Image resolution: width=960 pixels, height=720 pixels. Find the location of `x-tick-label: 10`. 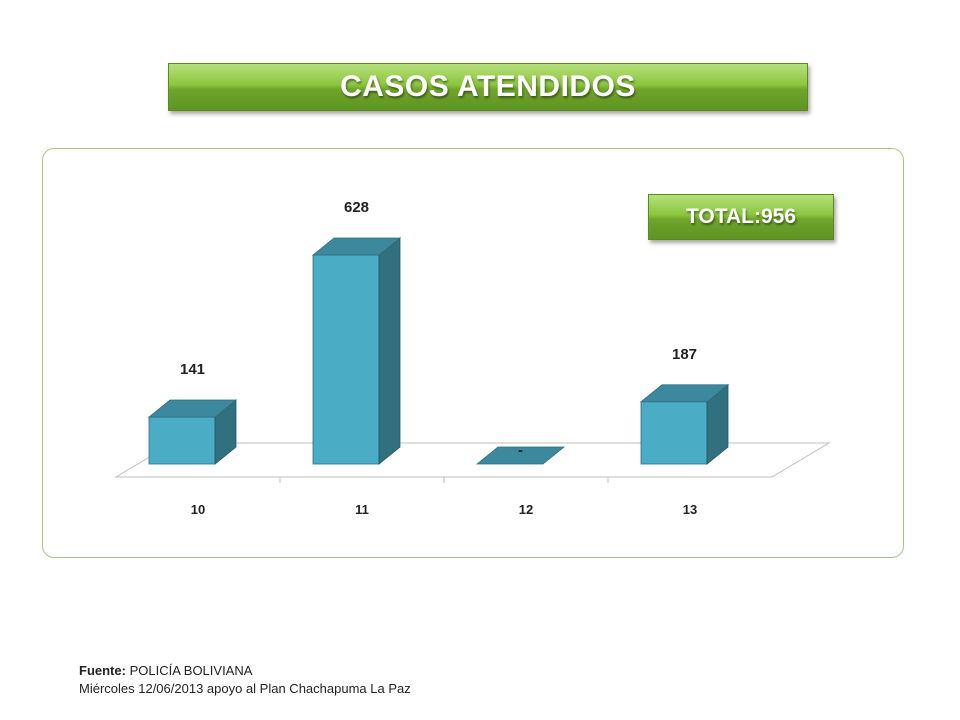

x-tick-label: 10 is located at coordinates (198, 509).